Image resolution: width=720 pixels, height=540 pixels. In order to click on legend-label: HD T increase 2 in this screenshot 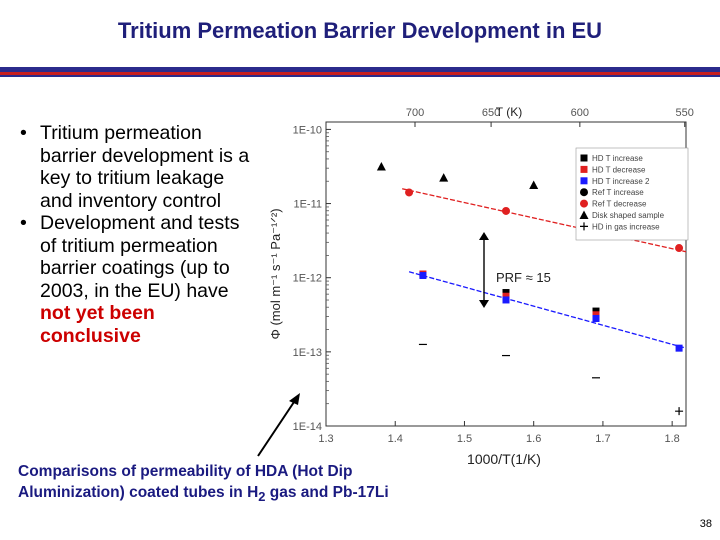, I will do `click(621, 181)`.